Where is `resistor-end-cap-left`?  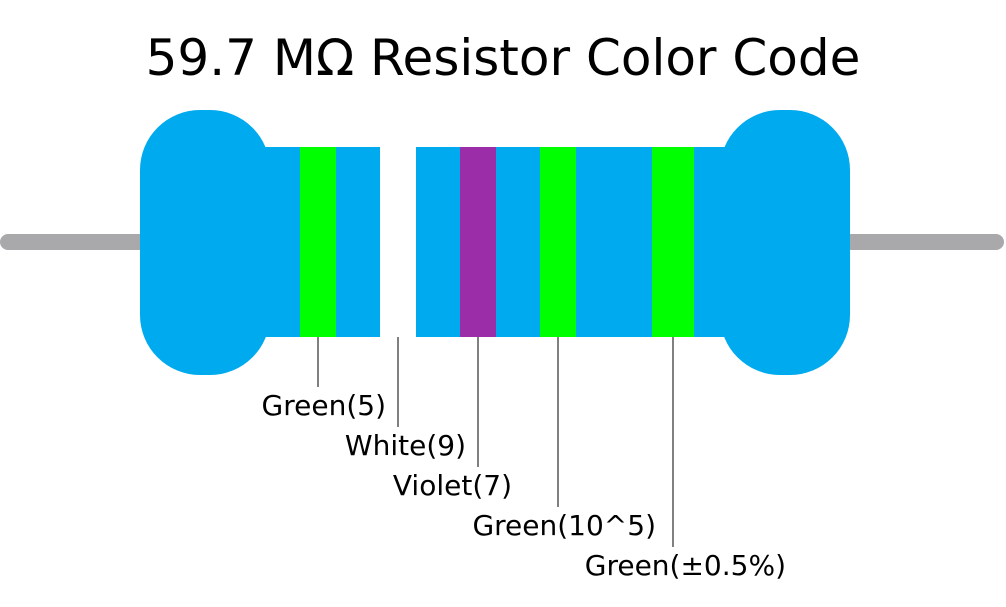 resistor-end-cap-left is located at coordinates (205, 242).